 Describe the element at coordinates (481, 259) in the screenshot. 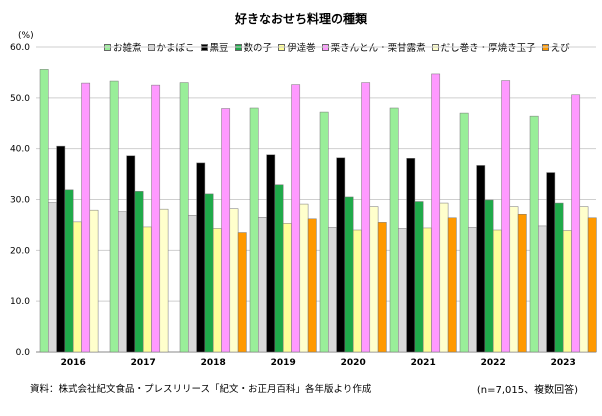

I see `bar-2022-黒豆` at that location.